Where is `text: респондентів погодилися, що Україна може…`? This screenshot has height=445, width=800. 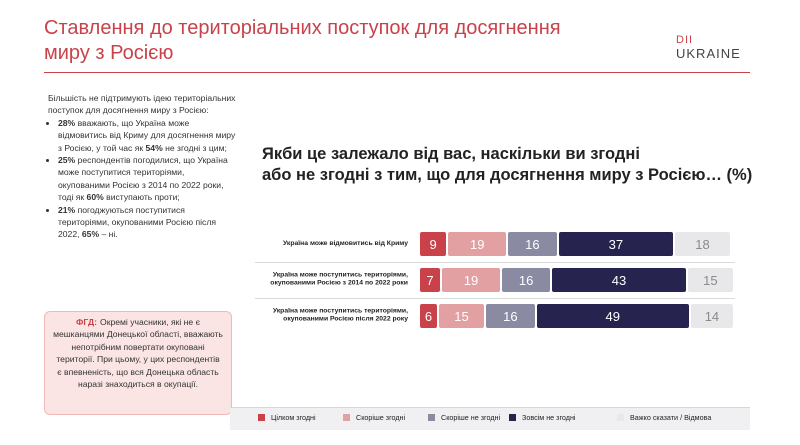
text: респондентів погодилися, що Україна може… is located at coordinates (143, 179).